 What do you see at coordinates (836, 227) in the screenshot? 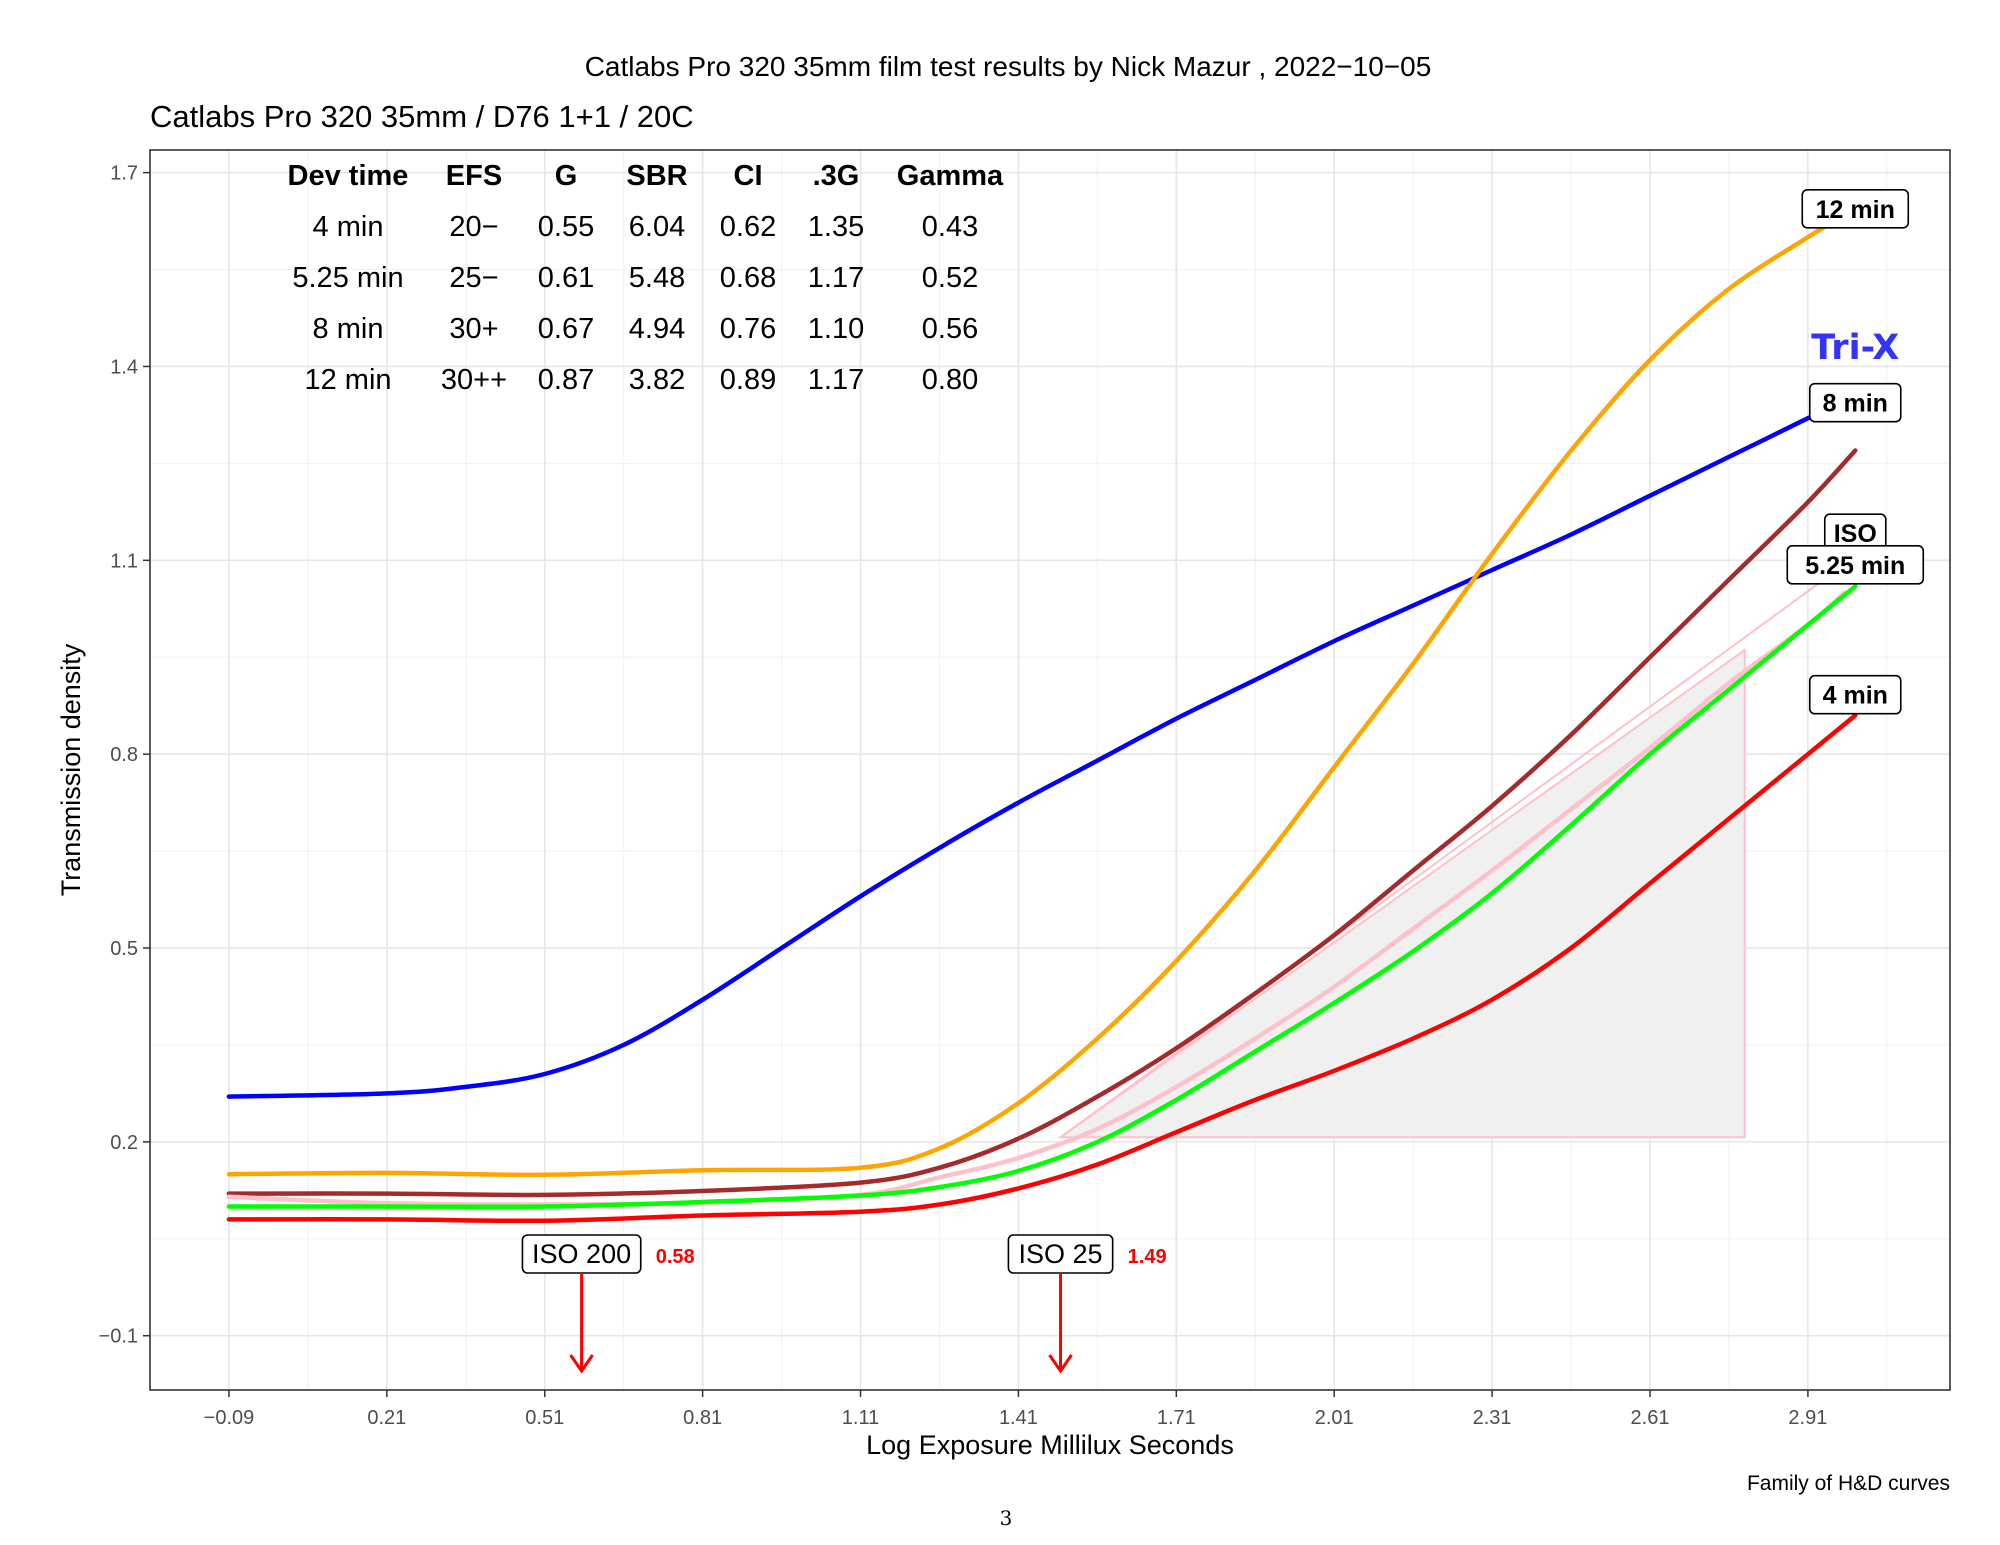
I see `table-cell: 1.35` at bounding box center [836, 227].